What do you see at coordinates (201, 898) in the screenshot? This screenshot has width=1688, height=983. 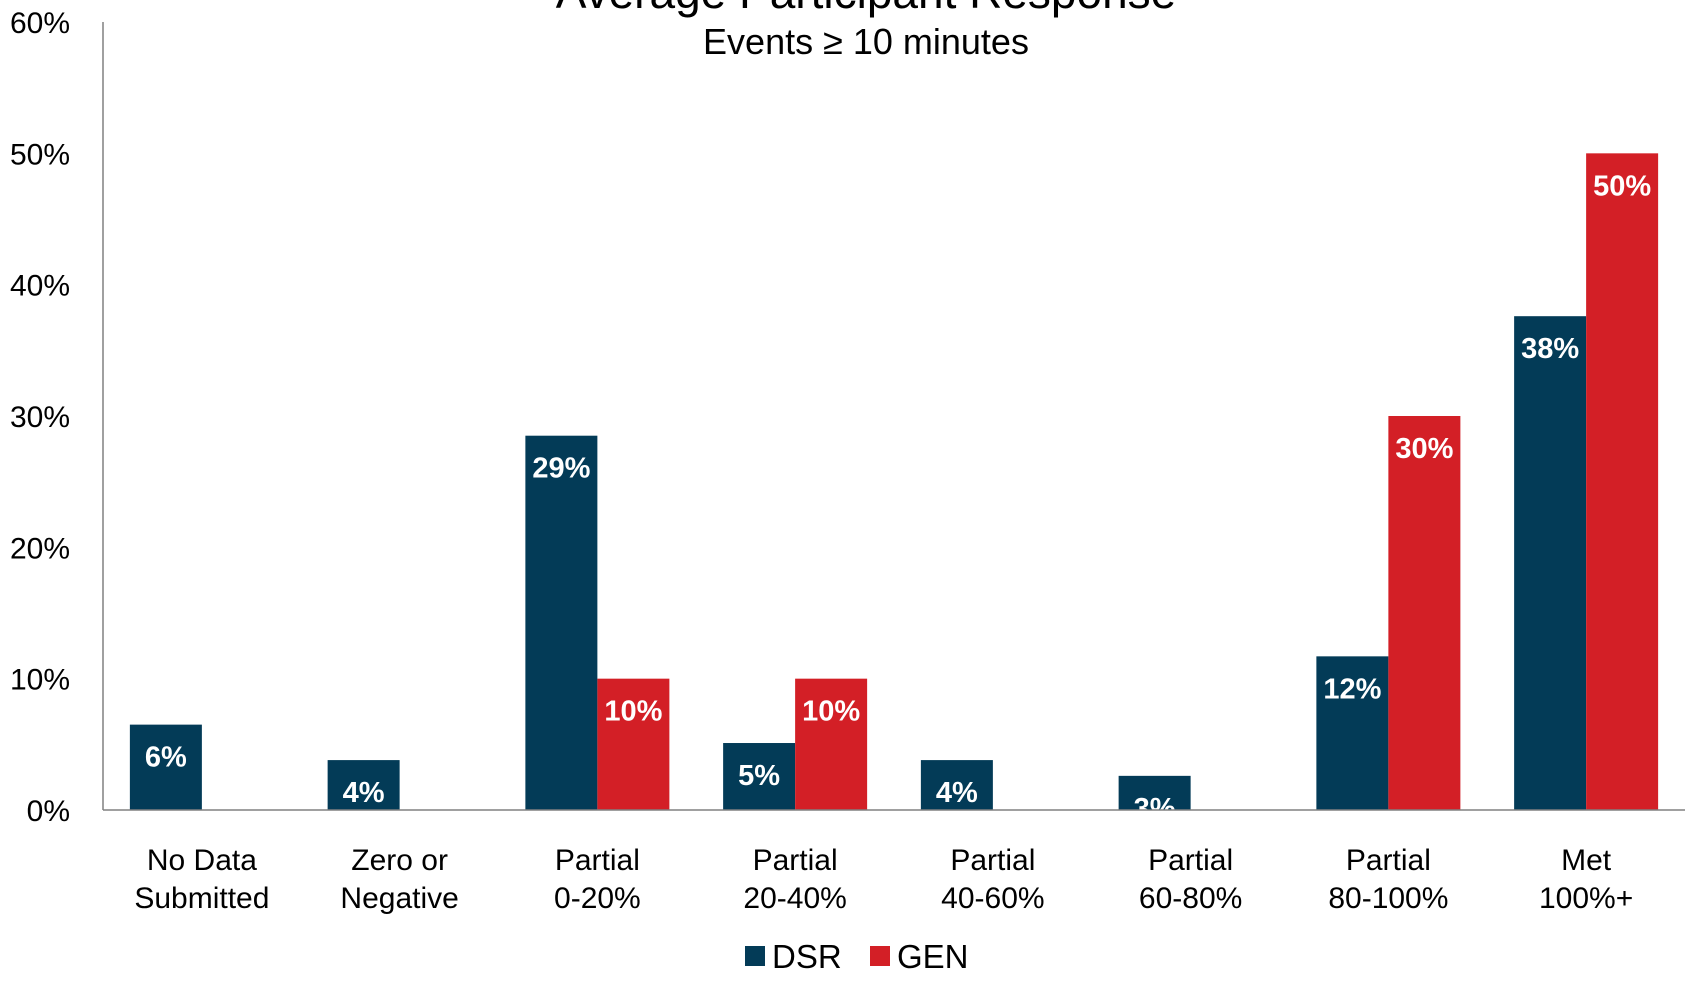 I see `x-tick-label: Submitted` at bounding box center [201, 898].